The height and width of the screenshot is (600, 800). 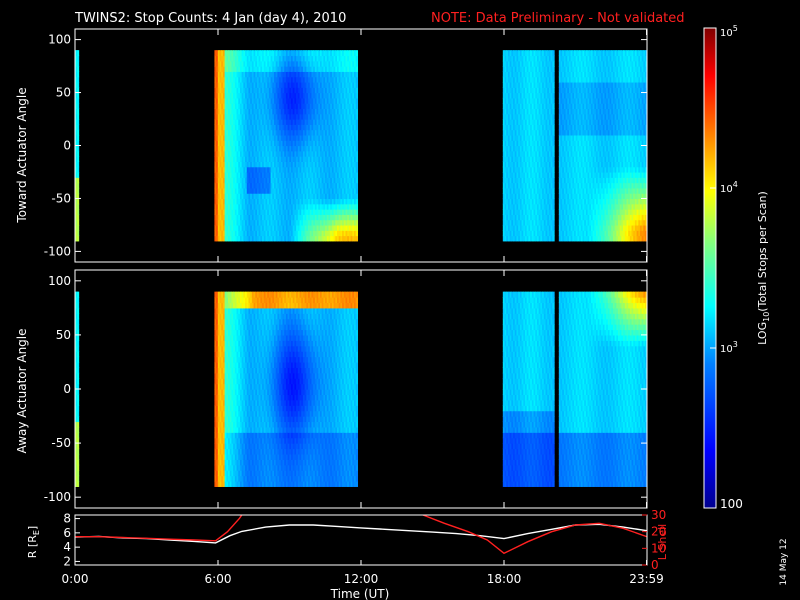 What do you see at coordinates (22, 390) in the screenshot?
I see `away-ylabel: Away Actuator Angle` at bounding box center [22, 390].